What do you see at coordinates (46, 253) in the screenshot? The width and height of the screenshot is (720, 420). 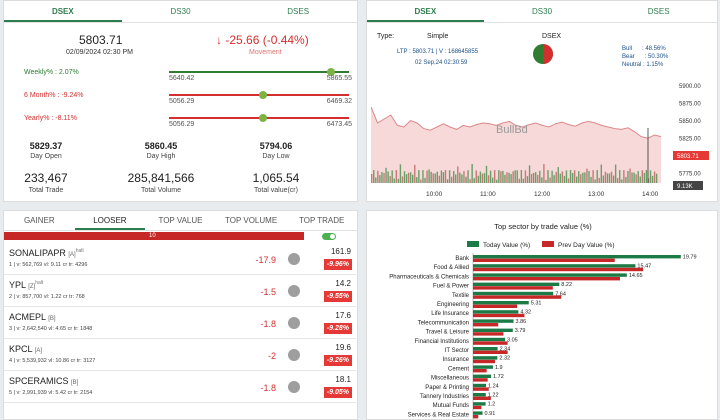 I see `stock-name: SONALIPAPR [A]halt` at bounding box center [46, 253].